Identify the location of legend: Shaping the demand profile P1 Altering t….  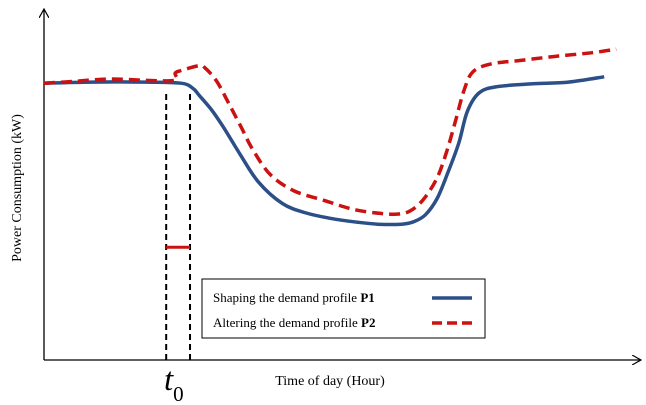
(343, 308).